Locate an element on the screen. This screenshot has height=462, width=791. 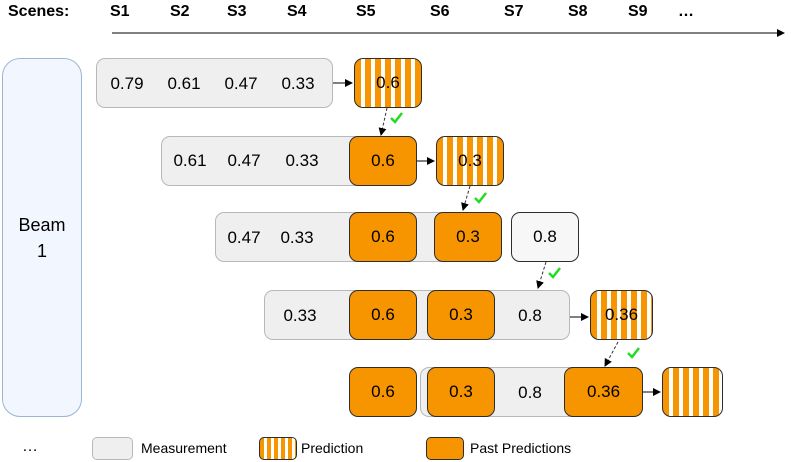
new-measurement-value: 0.8 is located at coordinates (545, 236).